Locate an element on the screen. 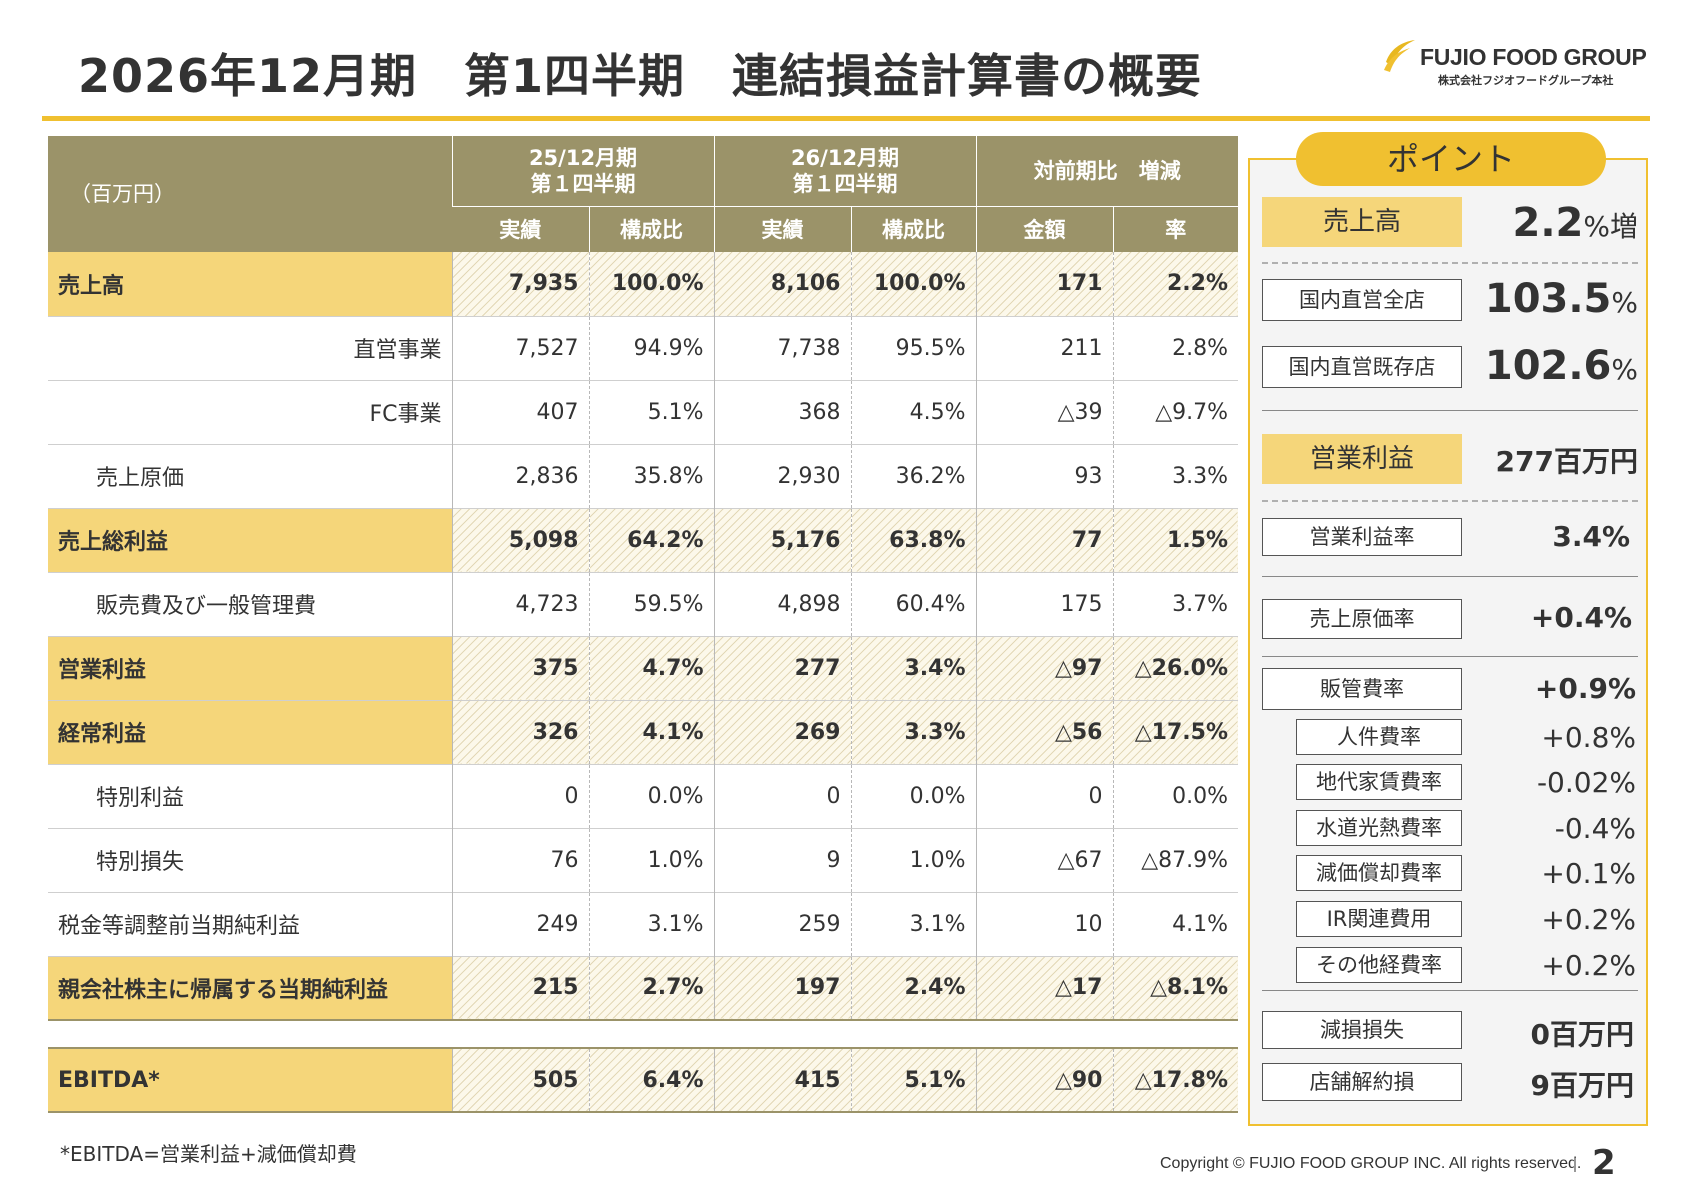 The image size is (1684, 1190). table-row: 売上高 7,935 100.0% 8,106 100.0% 171 2.2% is located at coordinates (643, 284).